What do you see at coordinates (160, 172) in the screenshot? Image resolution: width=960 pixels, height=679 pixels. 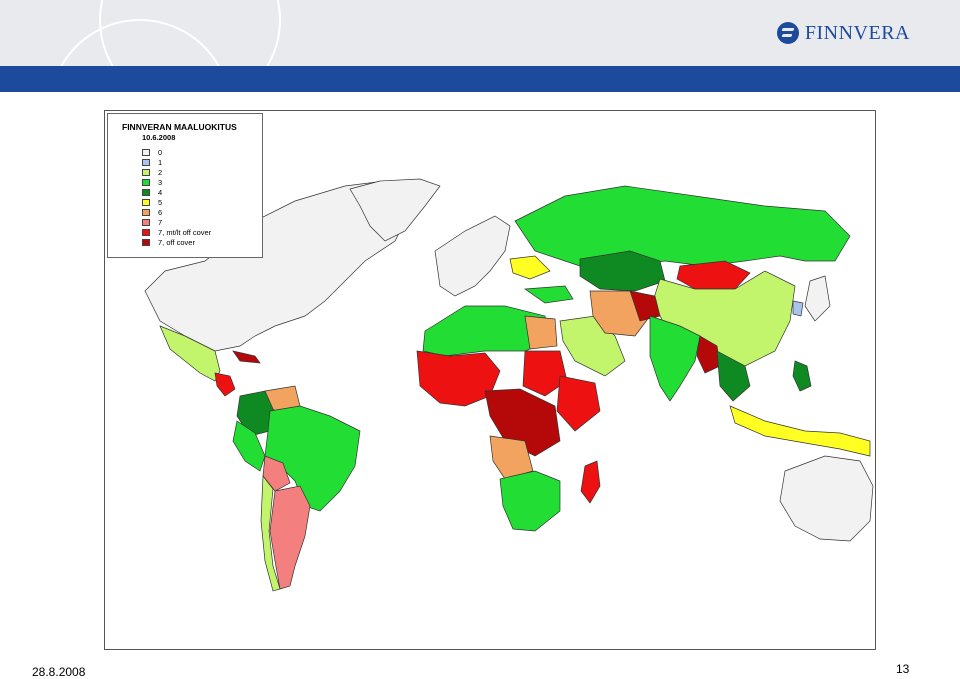 I see `legend-label: 2` at bounding box center [160, 172].